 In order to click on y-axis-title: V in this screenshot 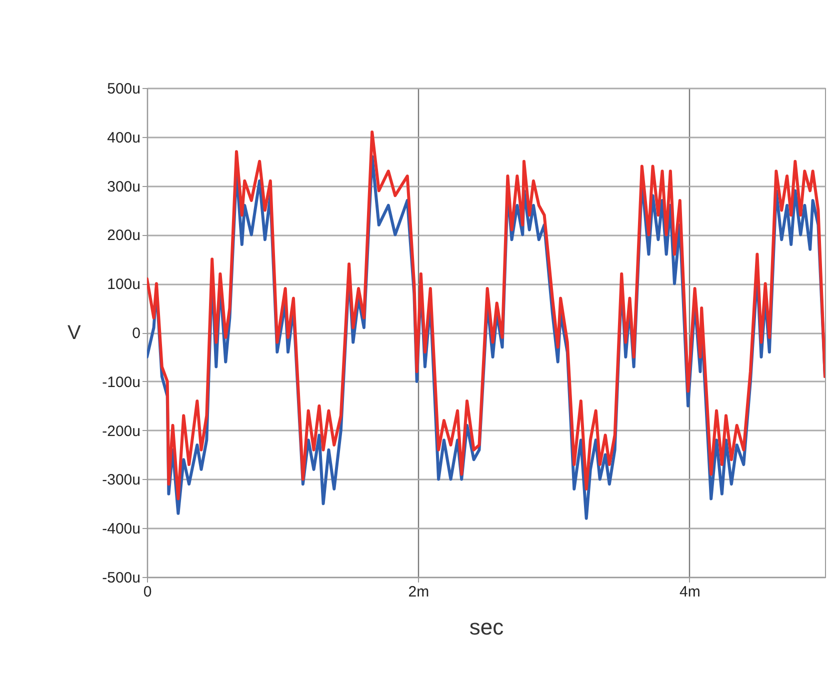, I will do `click(74, 333)`.